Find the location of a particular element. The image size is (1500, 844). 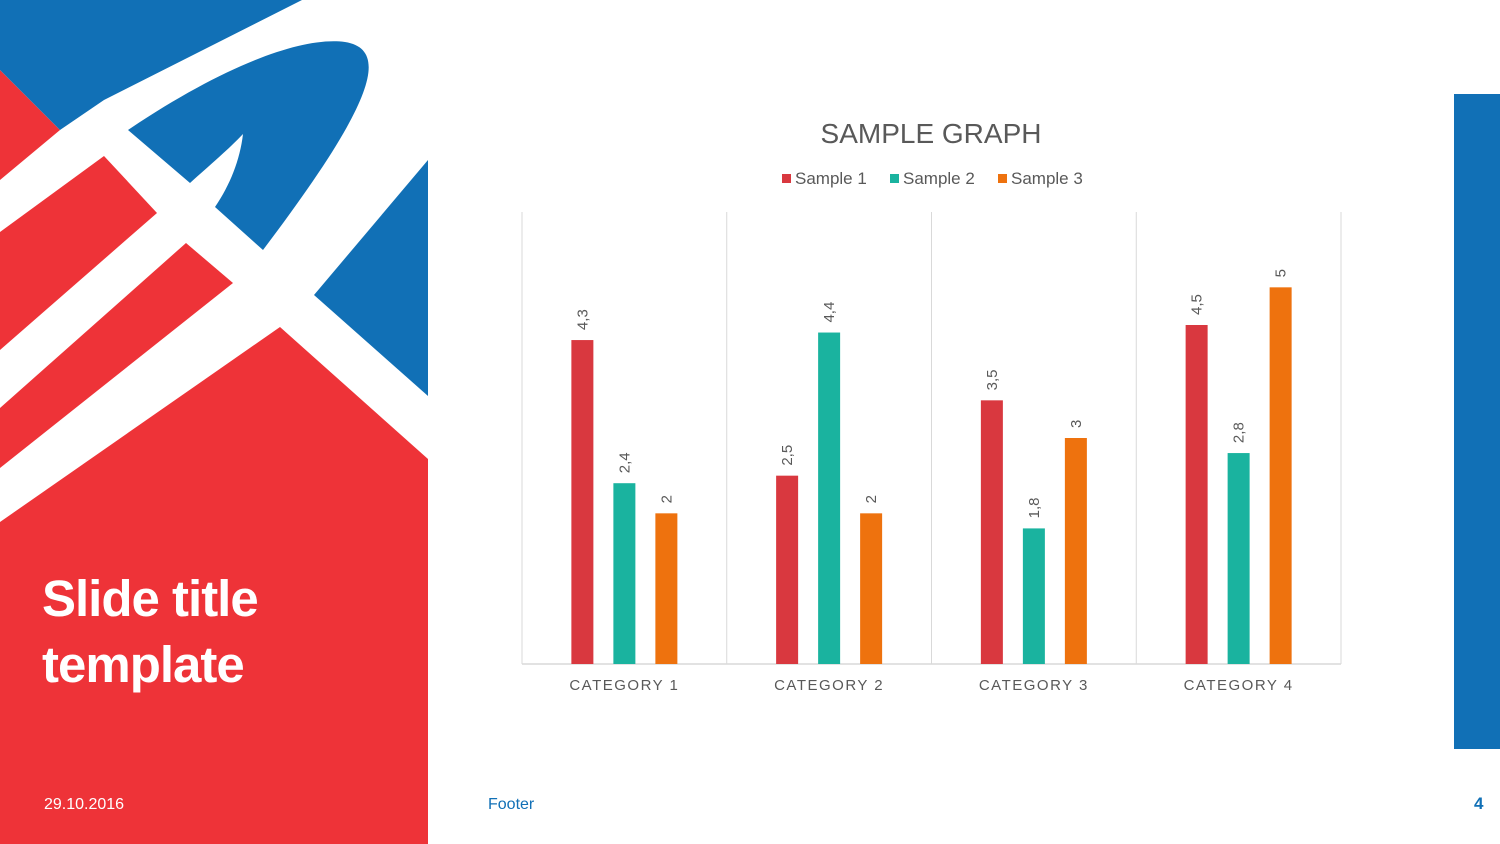

chart-data-labels: 4,3 2,4 2 2,5 4,4 2 3,5 1,8 3 4,5 2,8 5 is located at coordinates (931, 393).